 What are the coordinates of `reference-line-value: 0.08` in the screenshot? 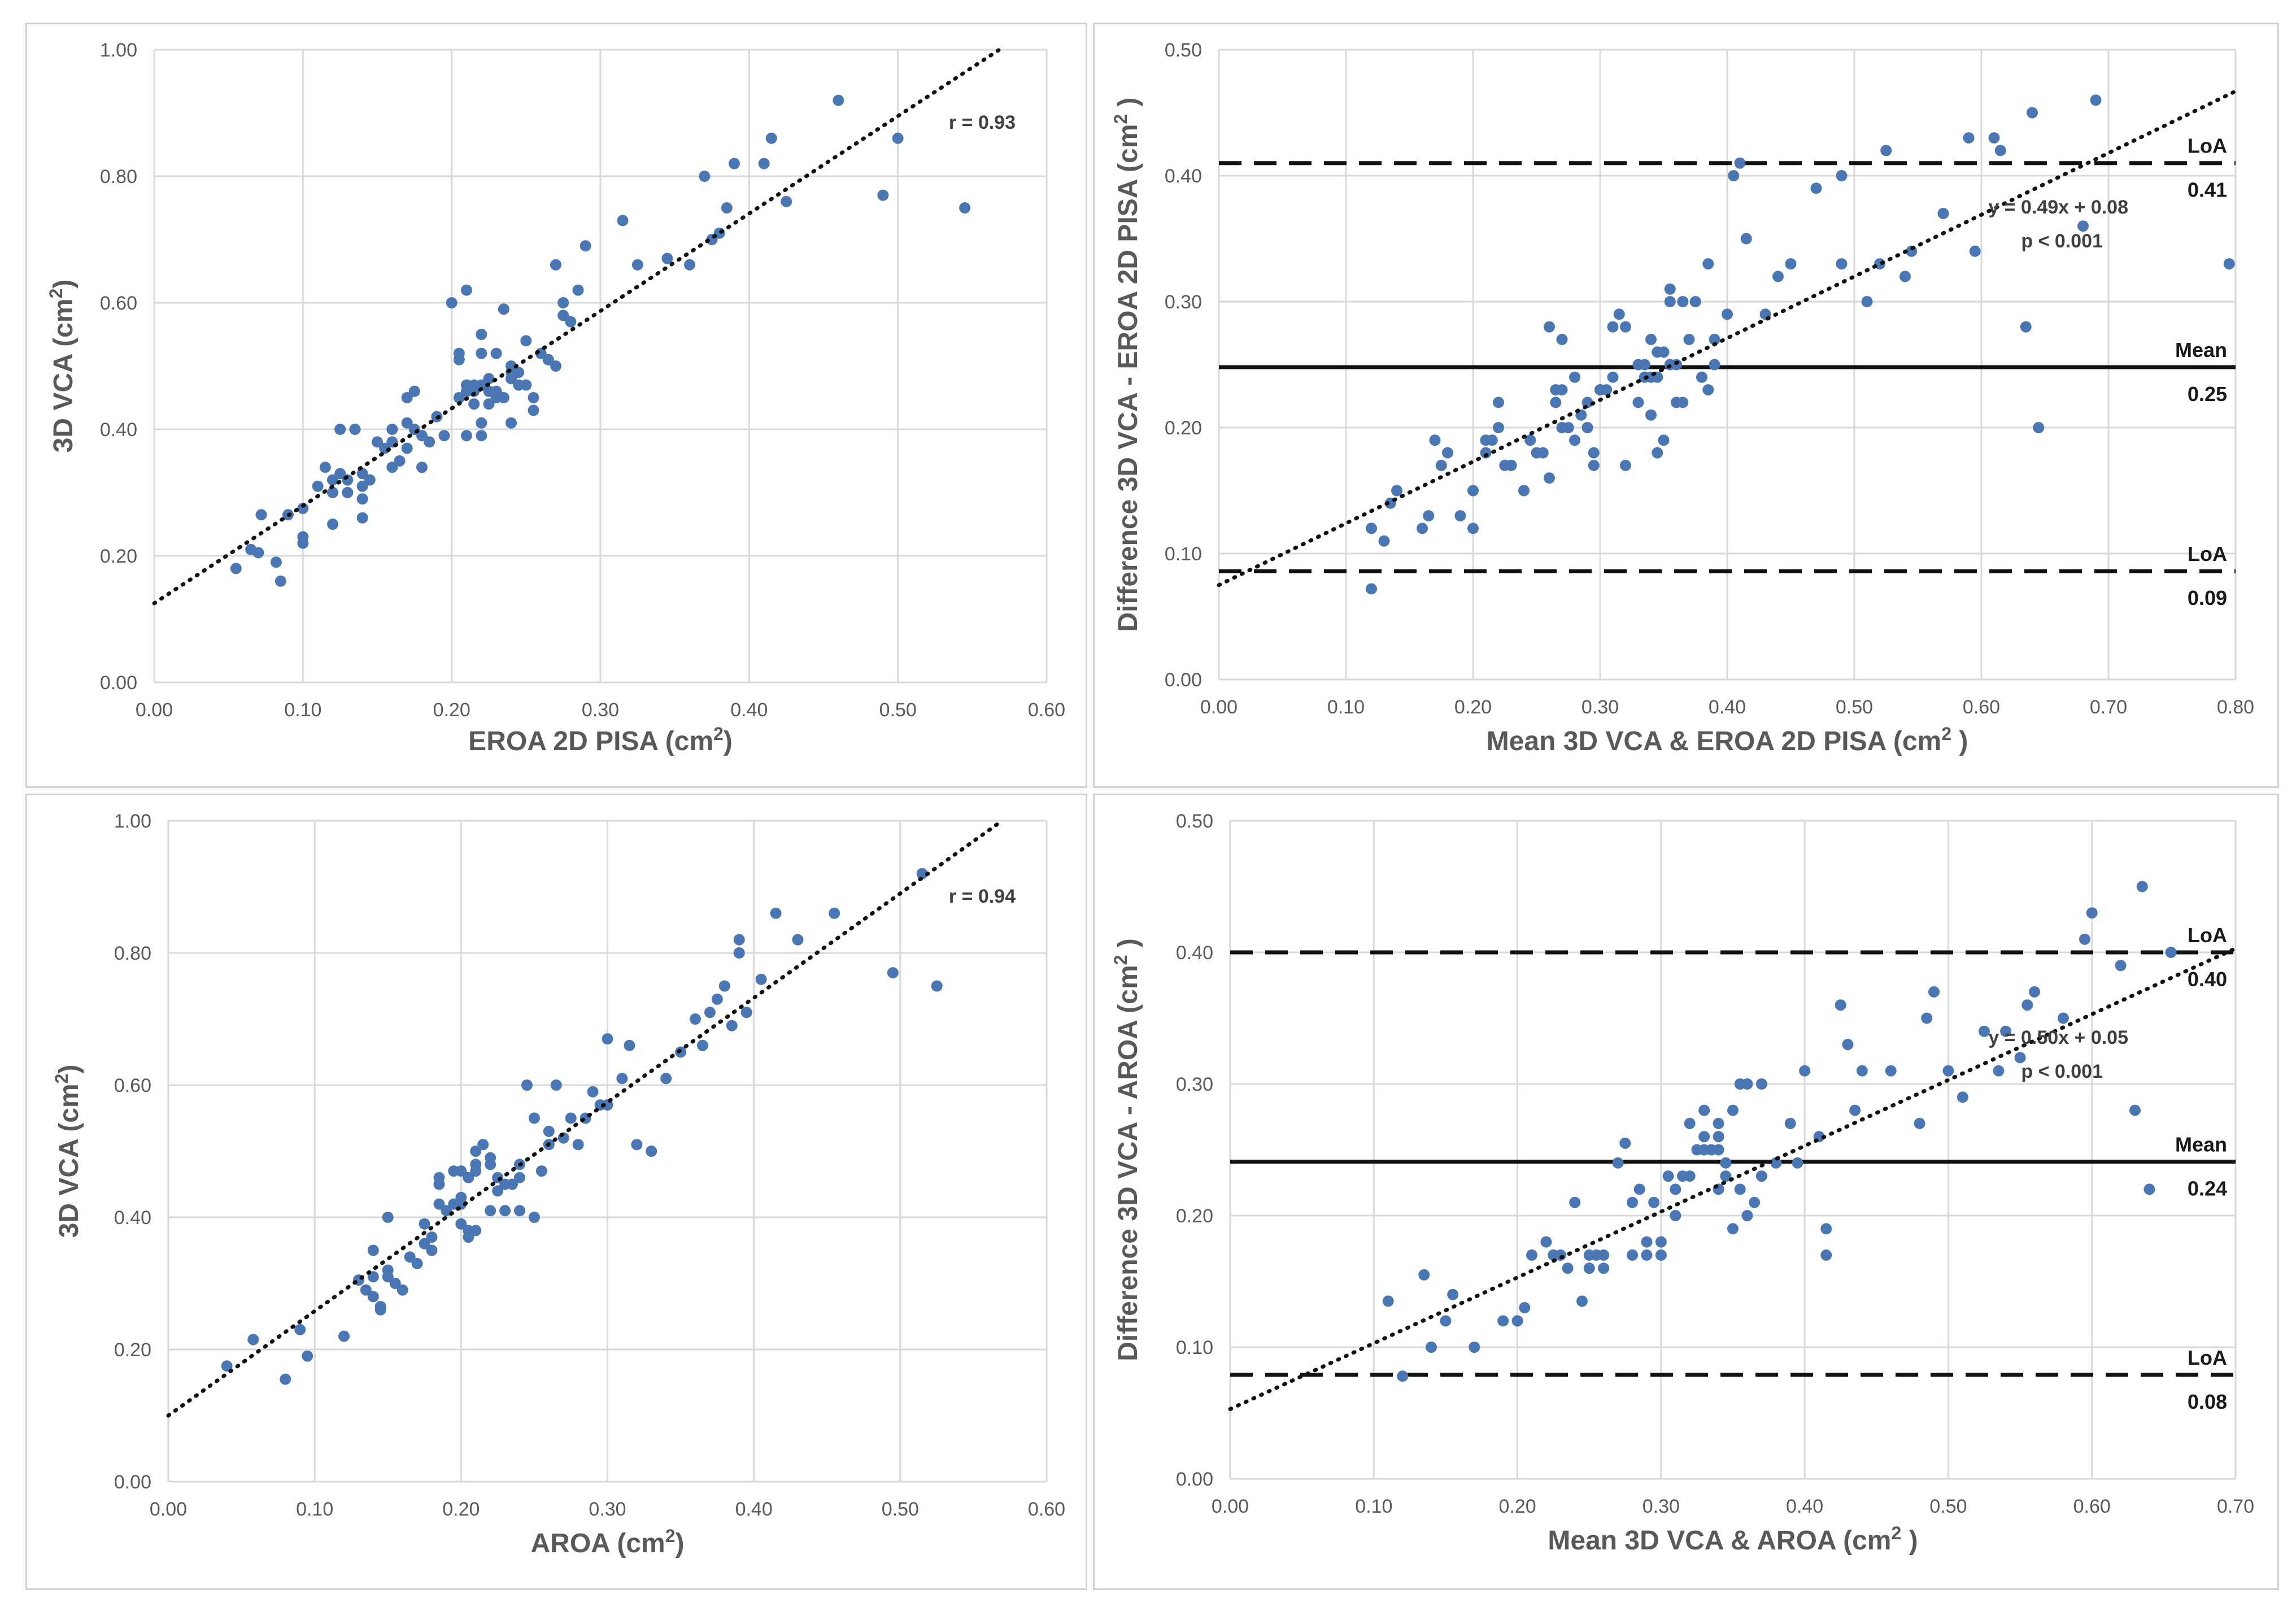 It's located at (2207, 1401).